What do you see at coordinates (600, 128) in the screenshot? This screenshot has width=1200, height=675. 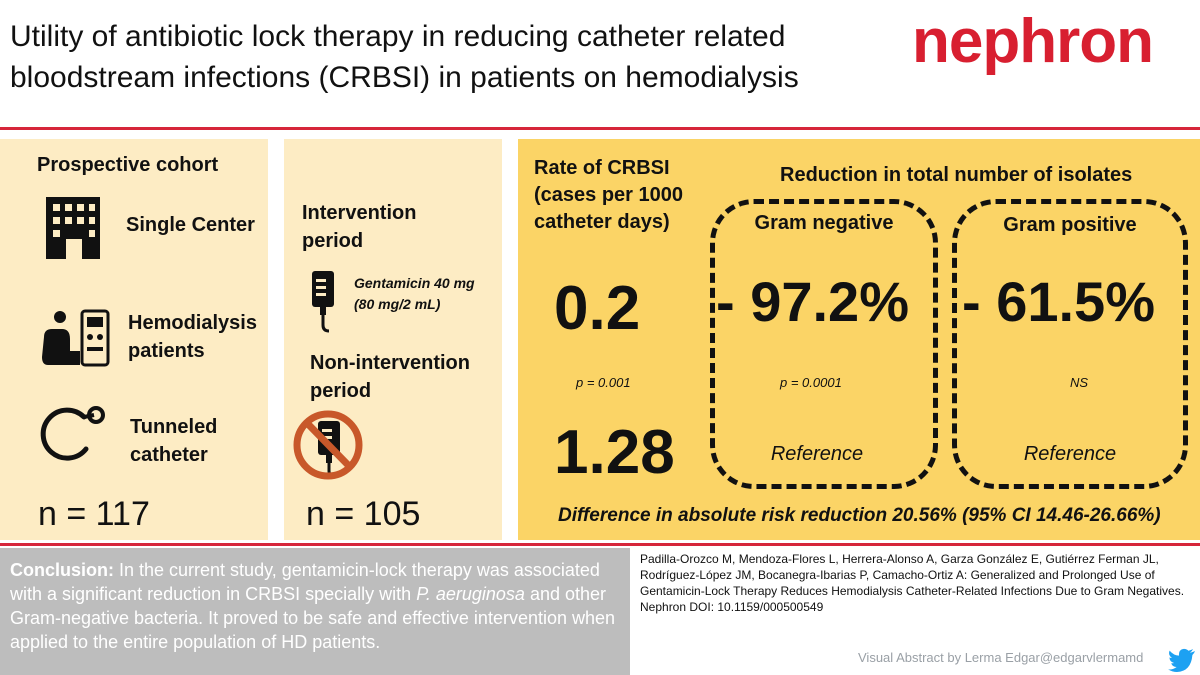 I see `top-divider` at bounding box center [600, 128].